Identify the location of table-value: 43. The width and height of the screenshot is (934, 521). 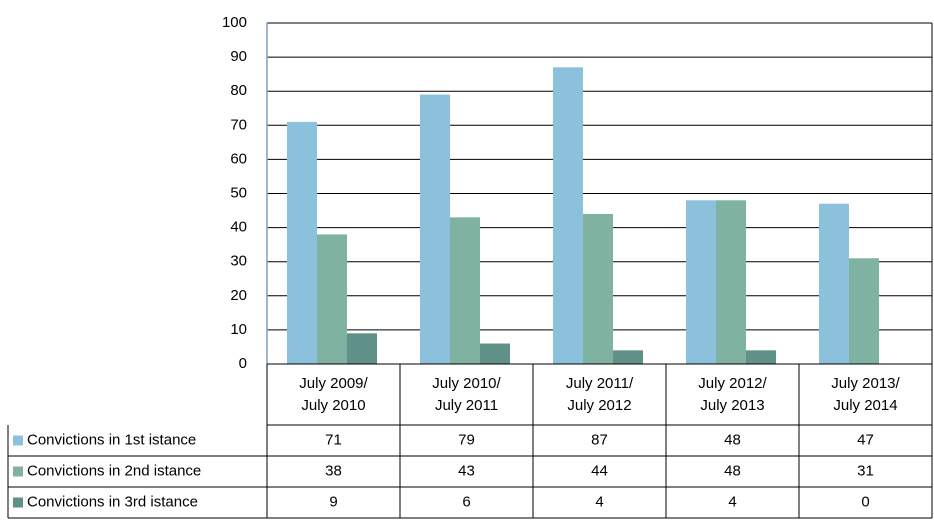
(466, 470).